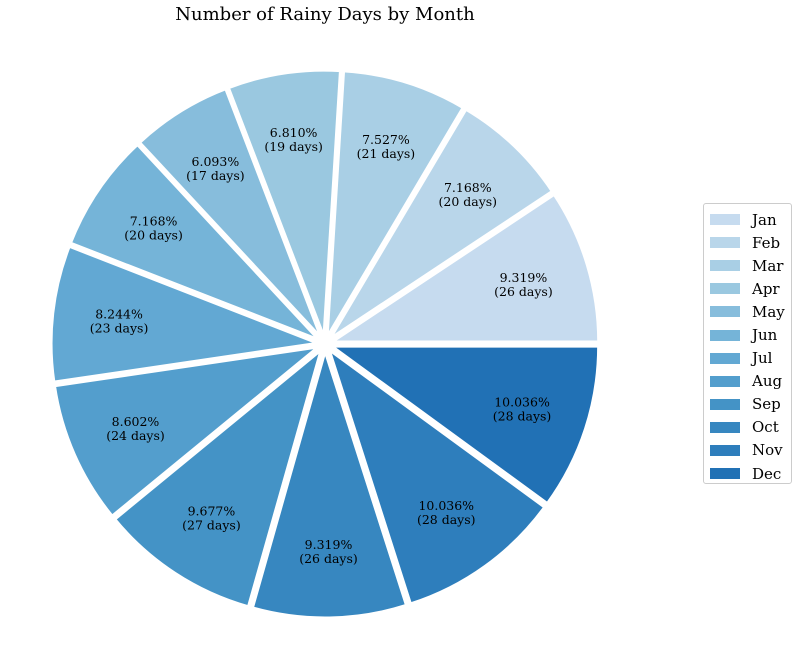  Describe the element at coordinates (747, 334) in the screenshot. I see `legend-item-jun: Jun` at that location.